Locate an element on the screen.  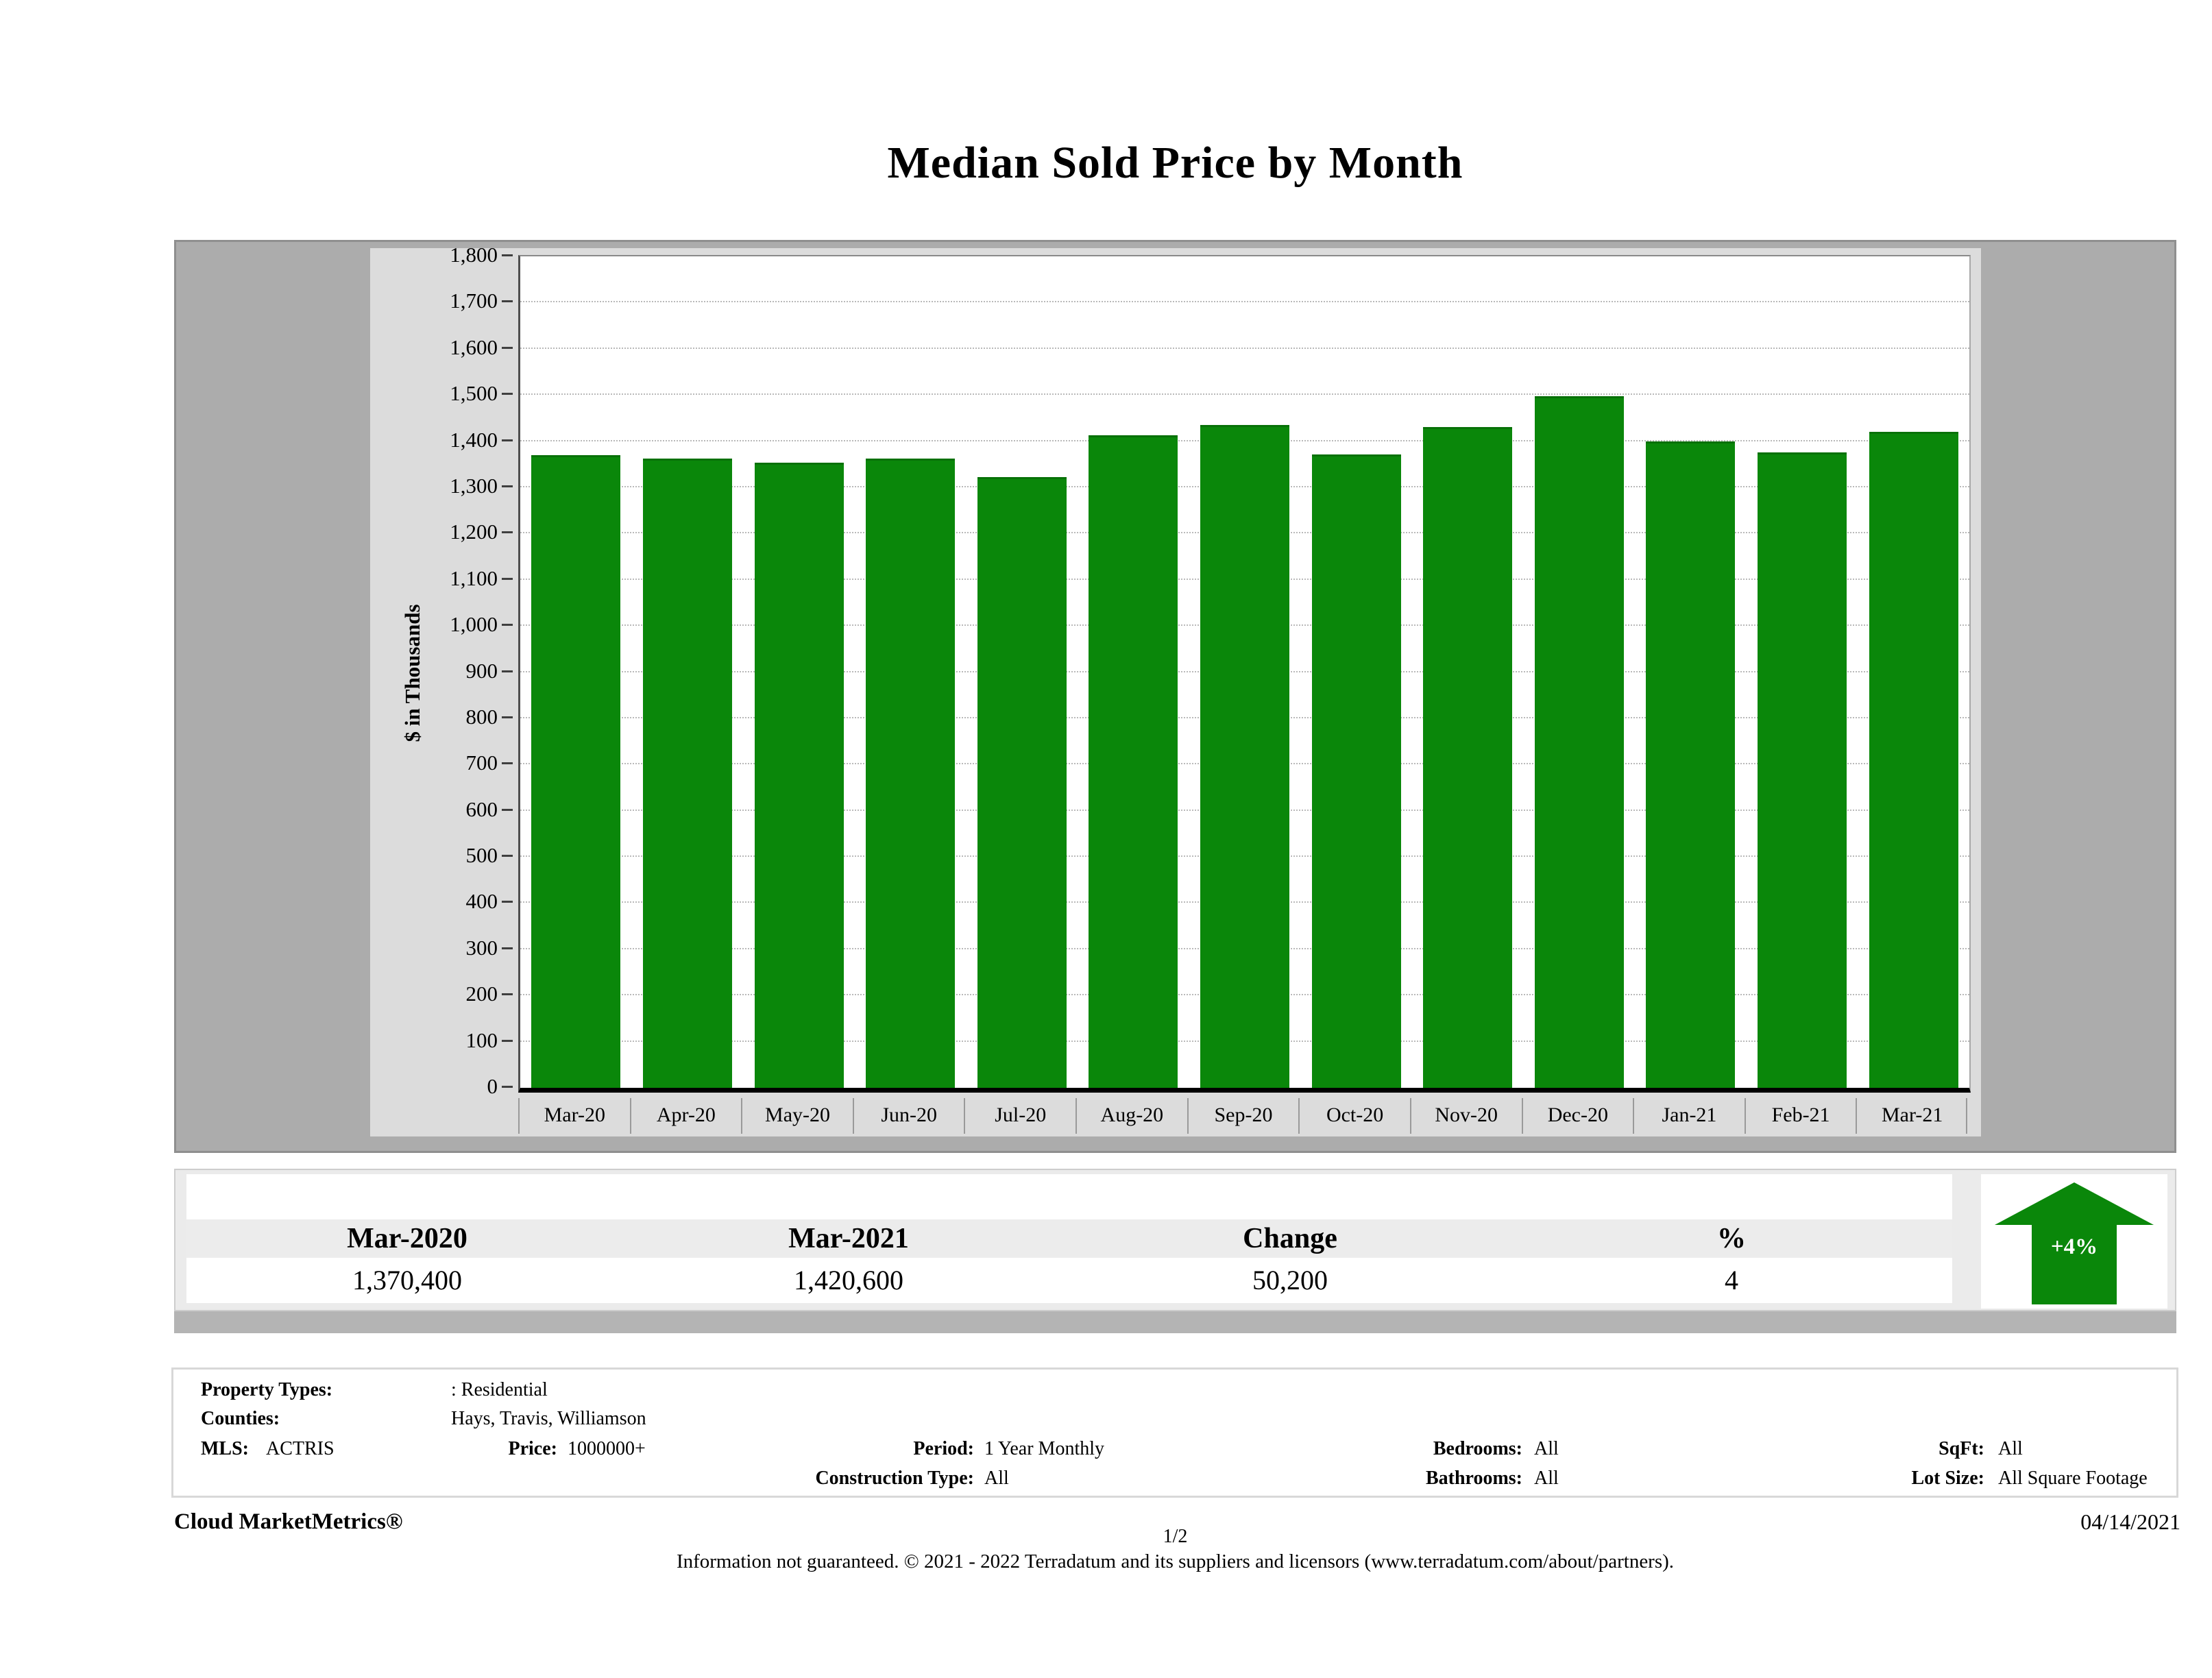
y-tick-label: 900 is located at coordinates (481, 670).